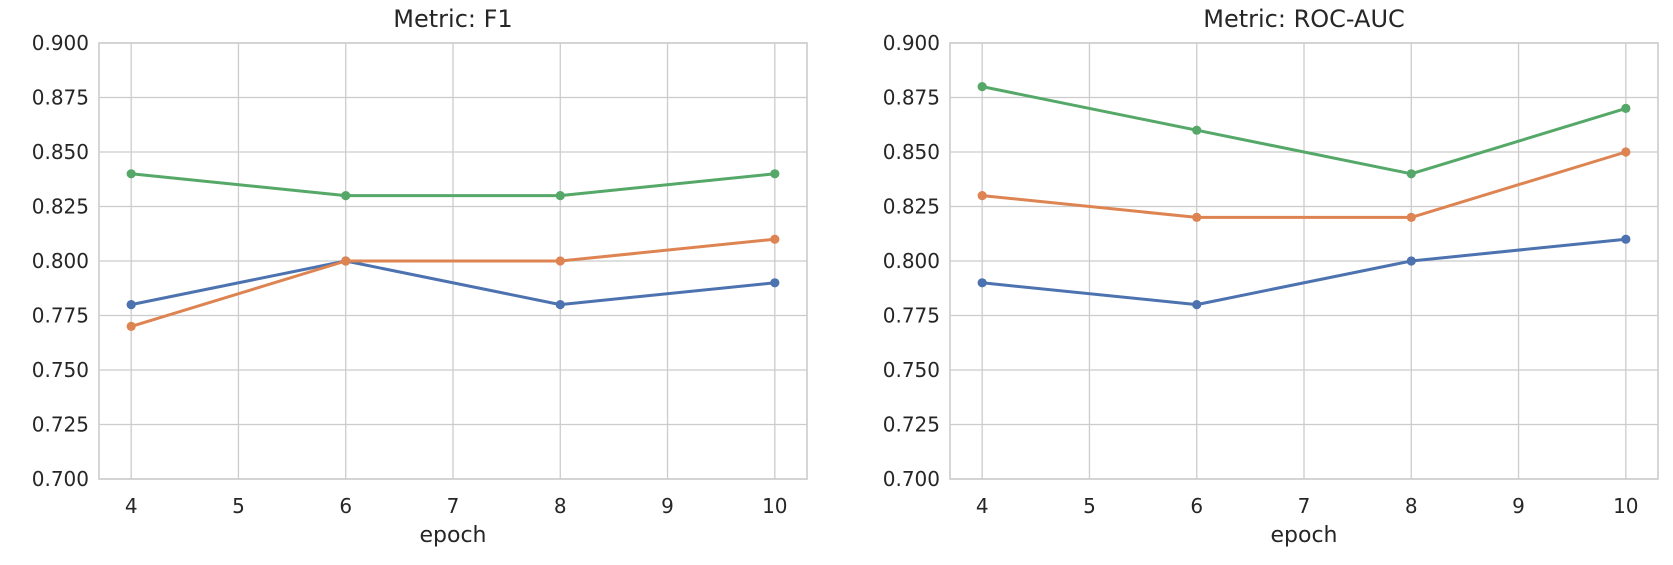 Image resolution: width=1673 pixels, height=565 pixels. I want to click on x-axis-label-roc-auc: epoch, so click(1304, 535).